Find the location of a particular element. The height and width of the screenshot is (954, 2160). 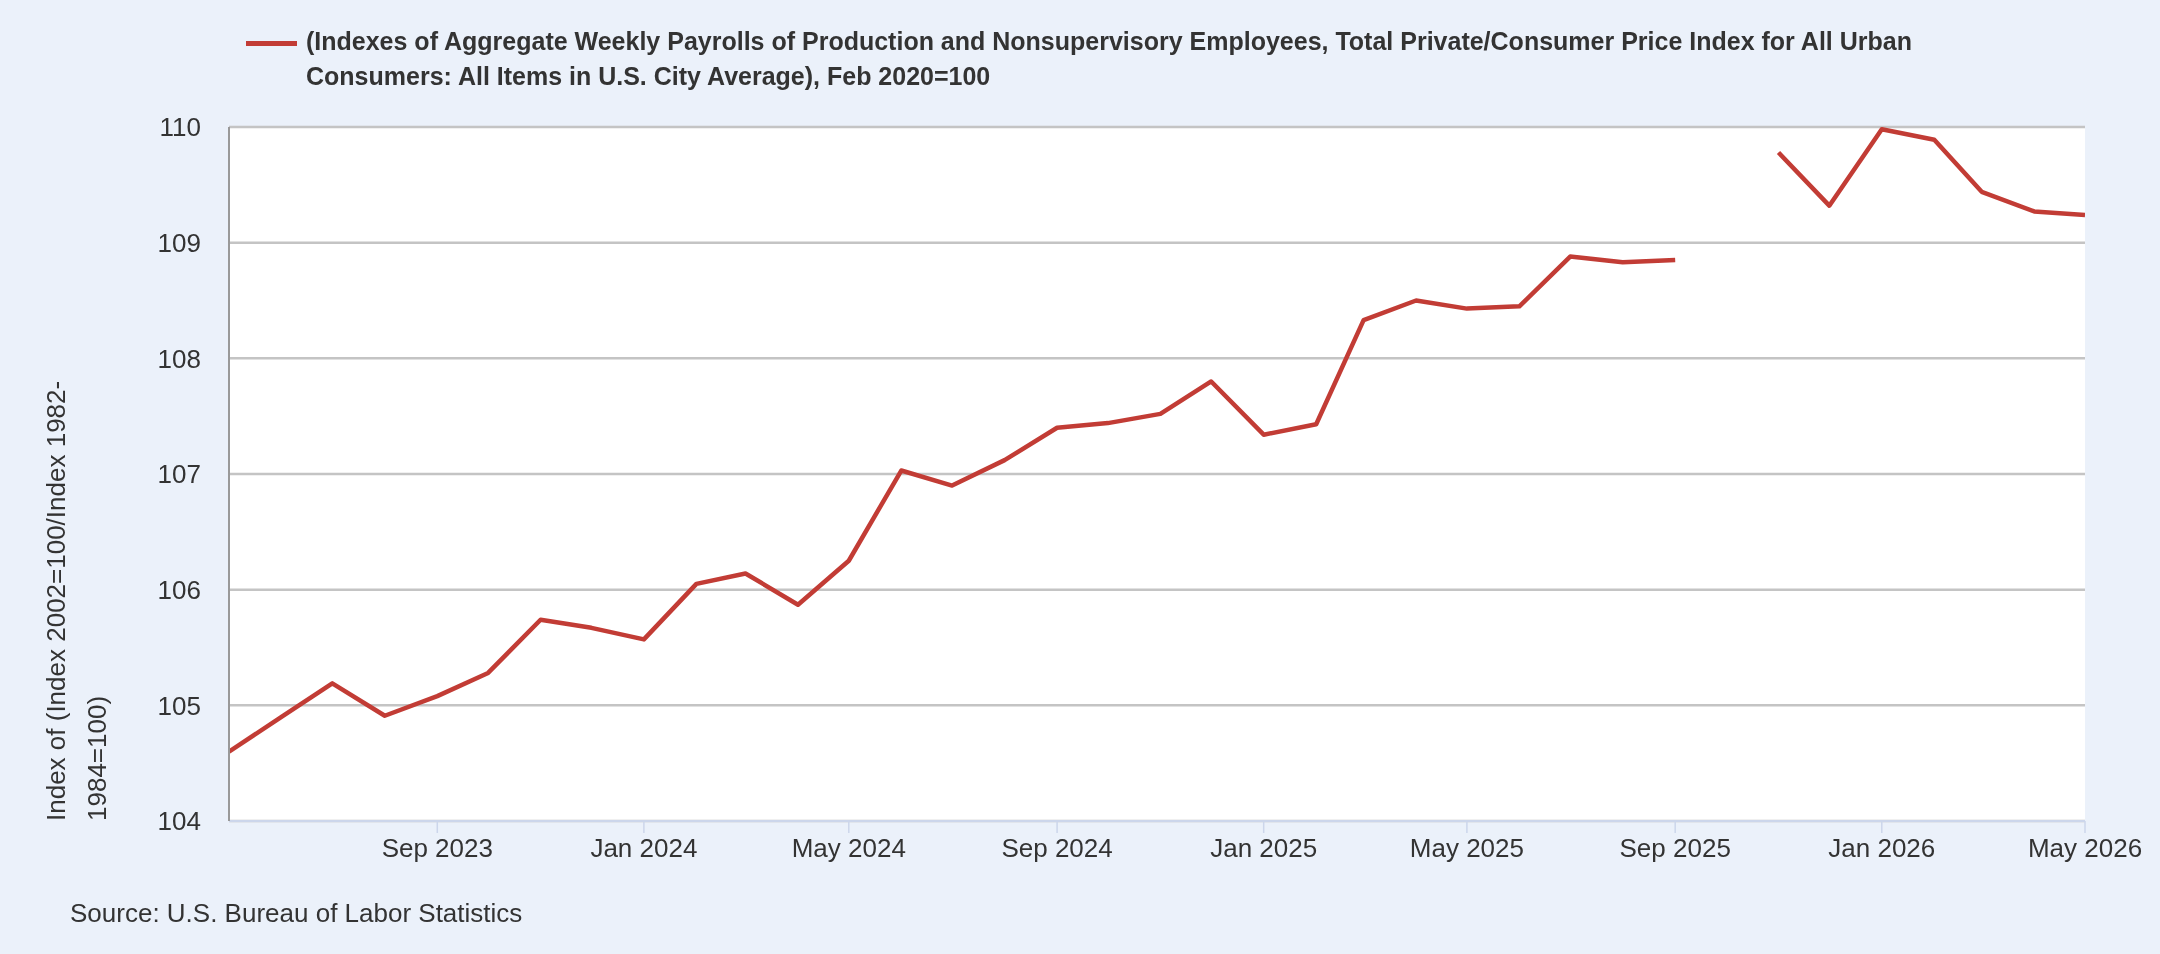

source-note: Source: U.S. Bureau of Labor Statistics is located at coordinates (296, 913).